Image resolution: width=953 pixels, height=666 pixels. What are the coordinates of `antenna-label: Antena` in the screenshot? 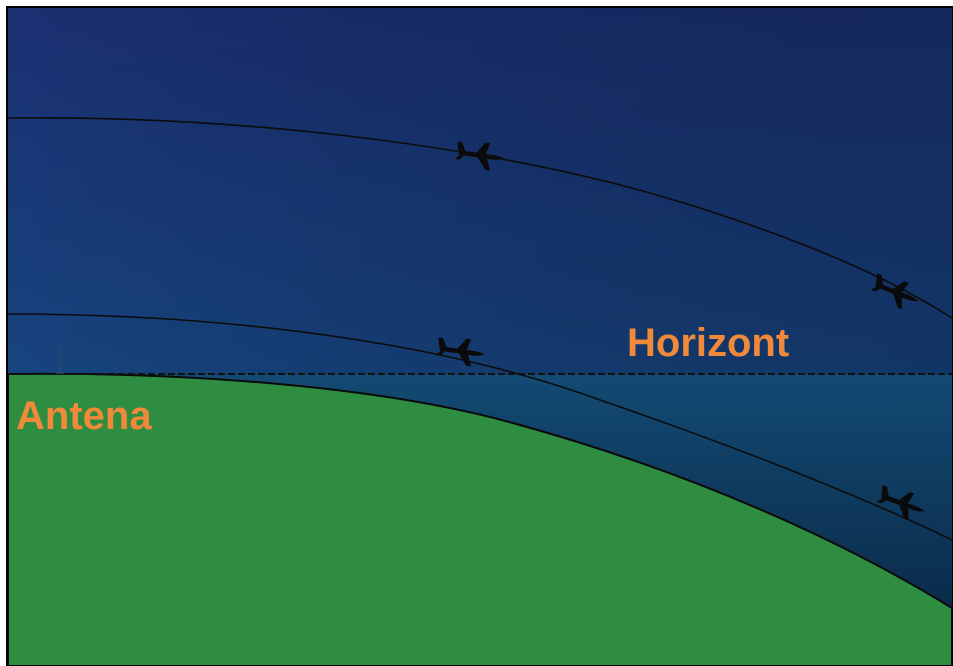 It's located at (84, 416).